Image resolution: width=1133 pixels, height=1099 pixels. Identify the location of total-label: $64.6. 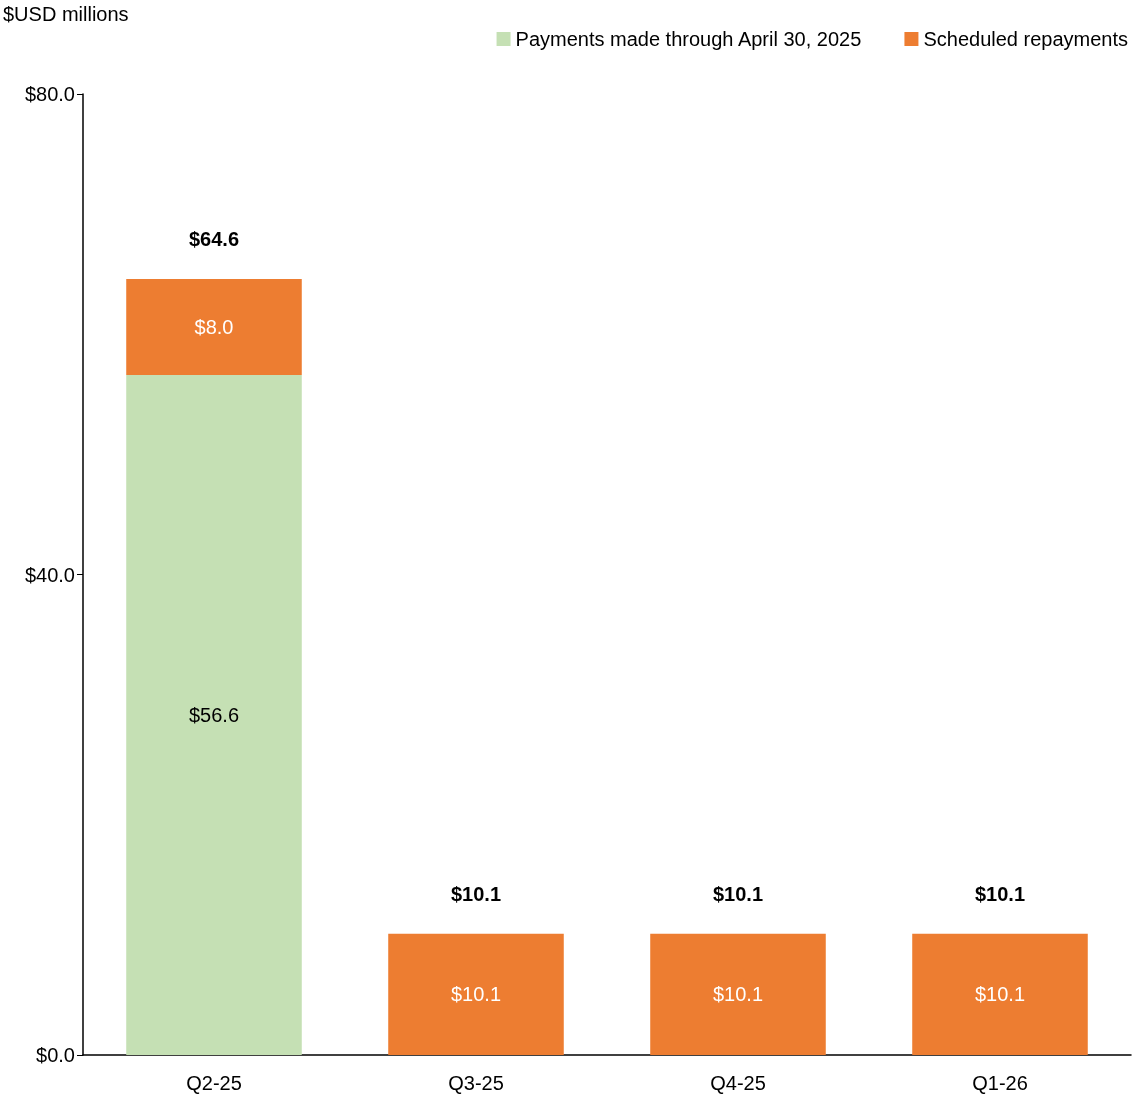
(214, 238).